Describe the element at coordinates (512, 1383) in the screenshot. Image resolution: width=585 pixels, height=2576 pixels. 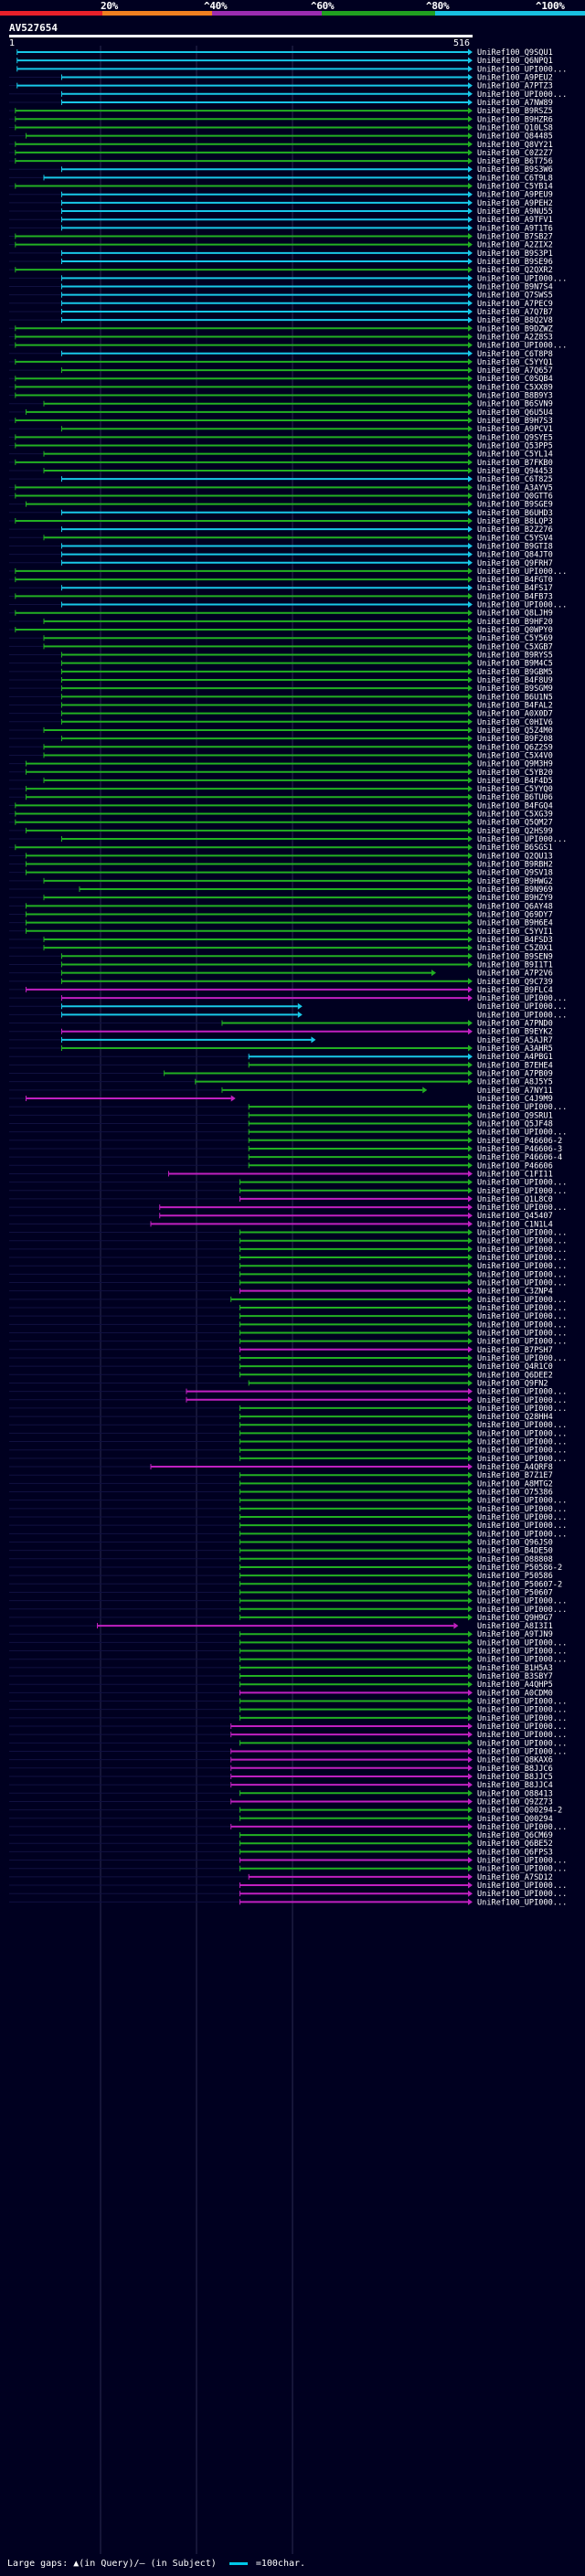
I see `hit-label: UniRef100_Q9FN2` at that location.